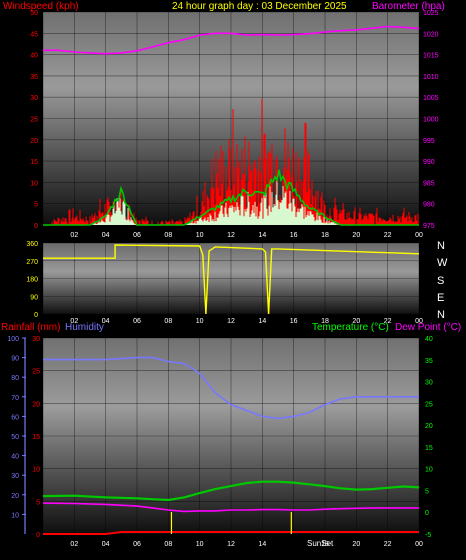  I want to click on barometer-tick-label: 980, so click(429, 205).